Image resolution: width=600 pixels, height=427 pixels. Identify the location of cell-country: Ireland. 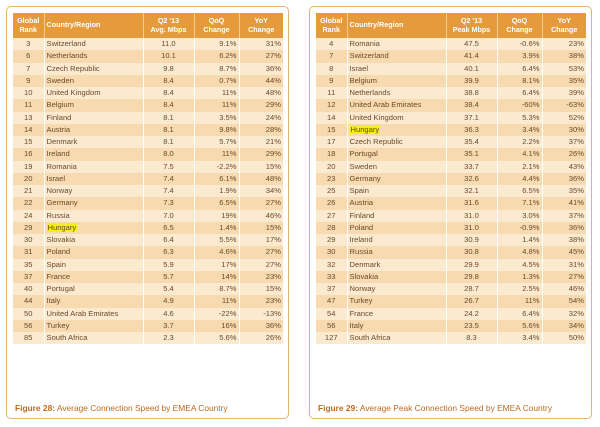
(397, 240).